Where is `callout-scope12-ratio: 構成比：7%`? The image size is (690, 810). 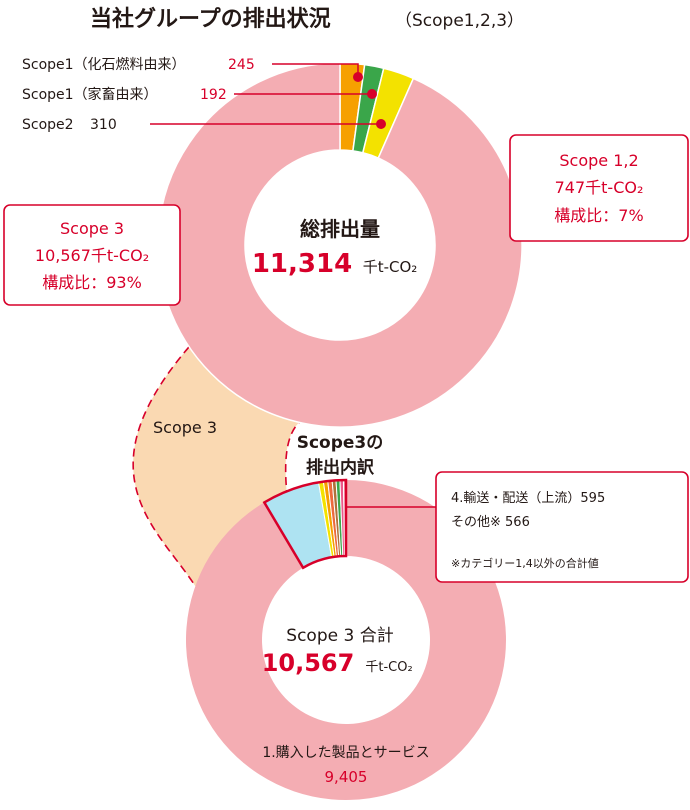 callout-scope12-ratio: 構成比：7% is located at coordinates (598, 215).